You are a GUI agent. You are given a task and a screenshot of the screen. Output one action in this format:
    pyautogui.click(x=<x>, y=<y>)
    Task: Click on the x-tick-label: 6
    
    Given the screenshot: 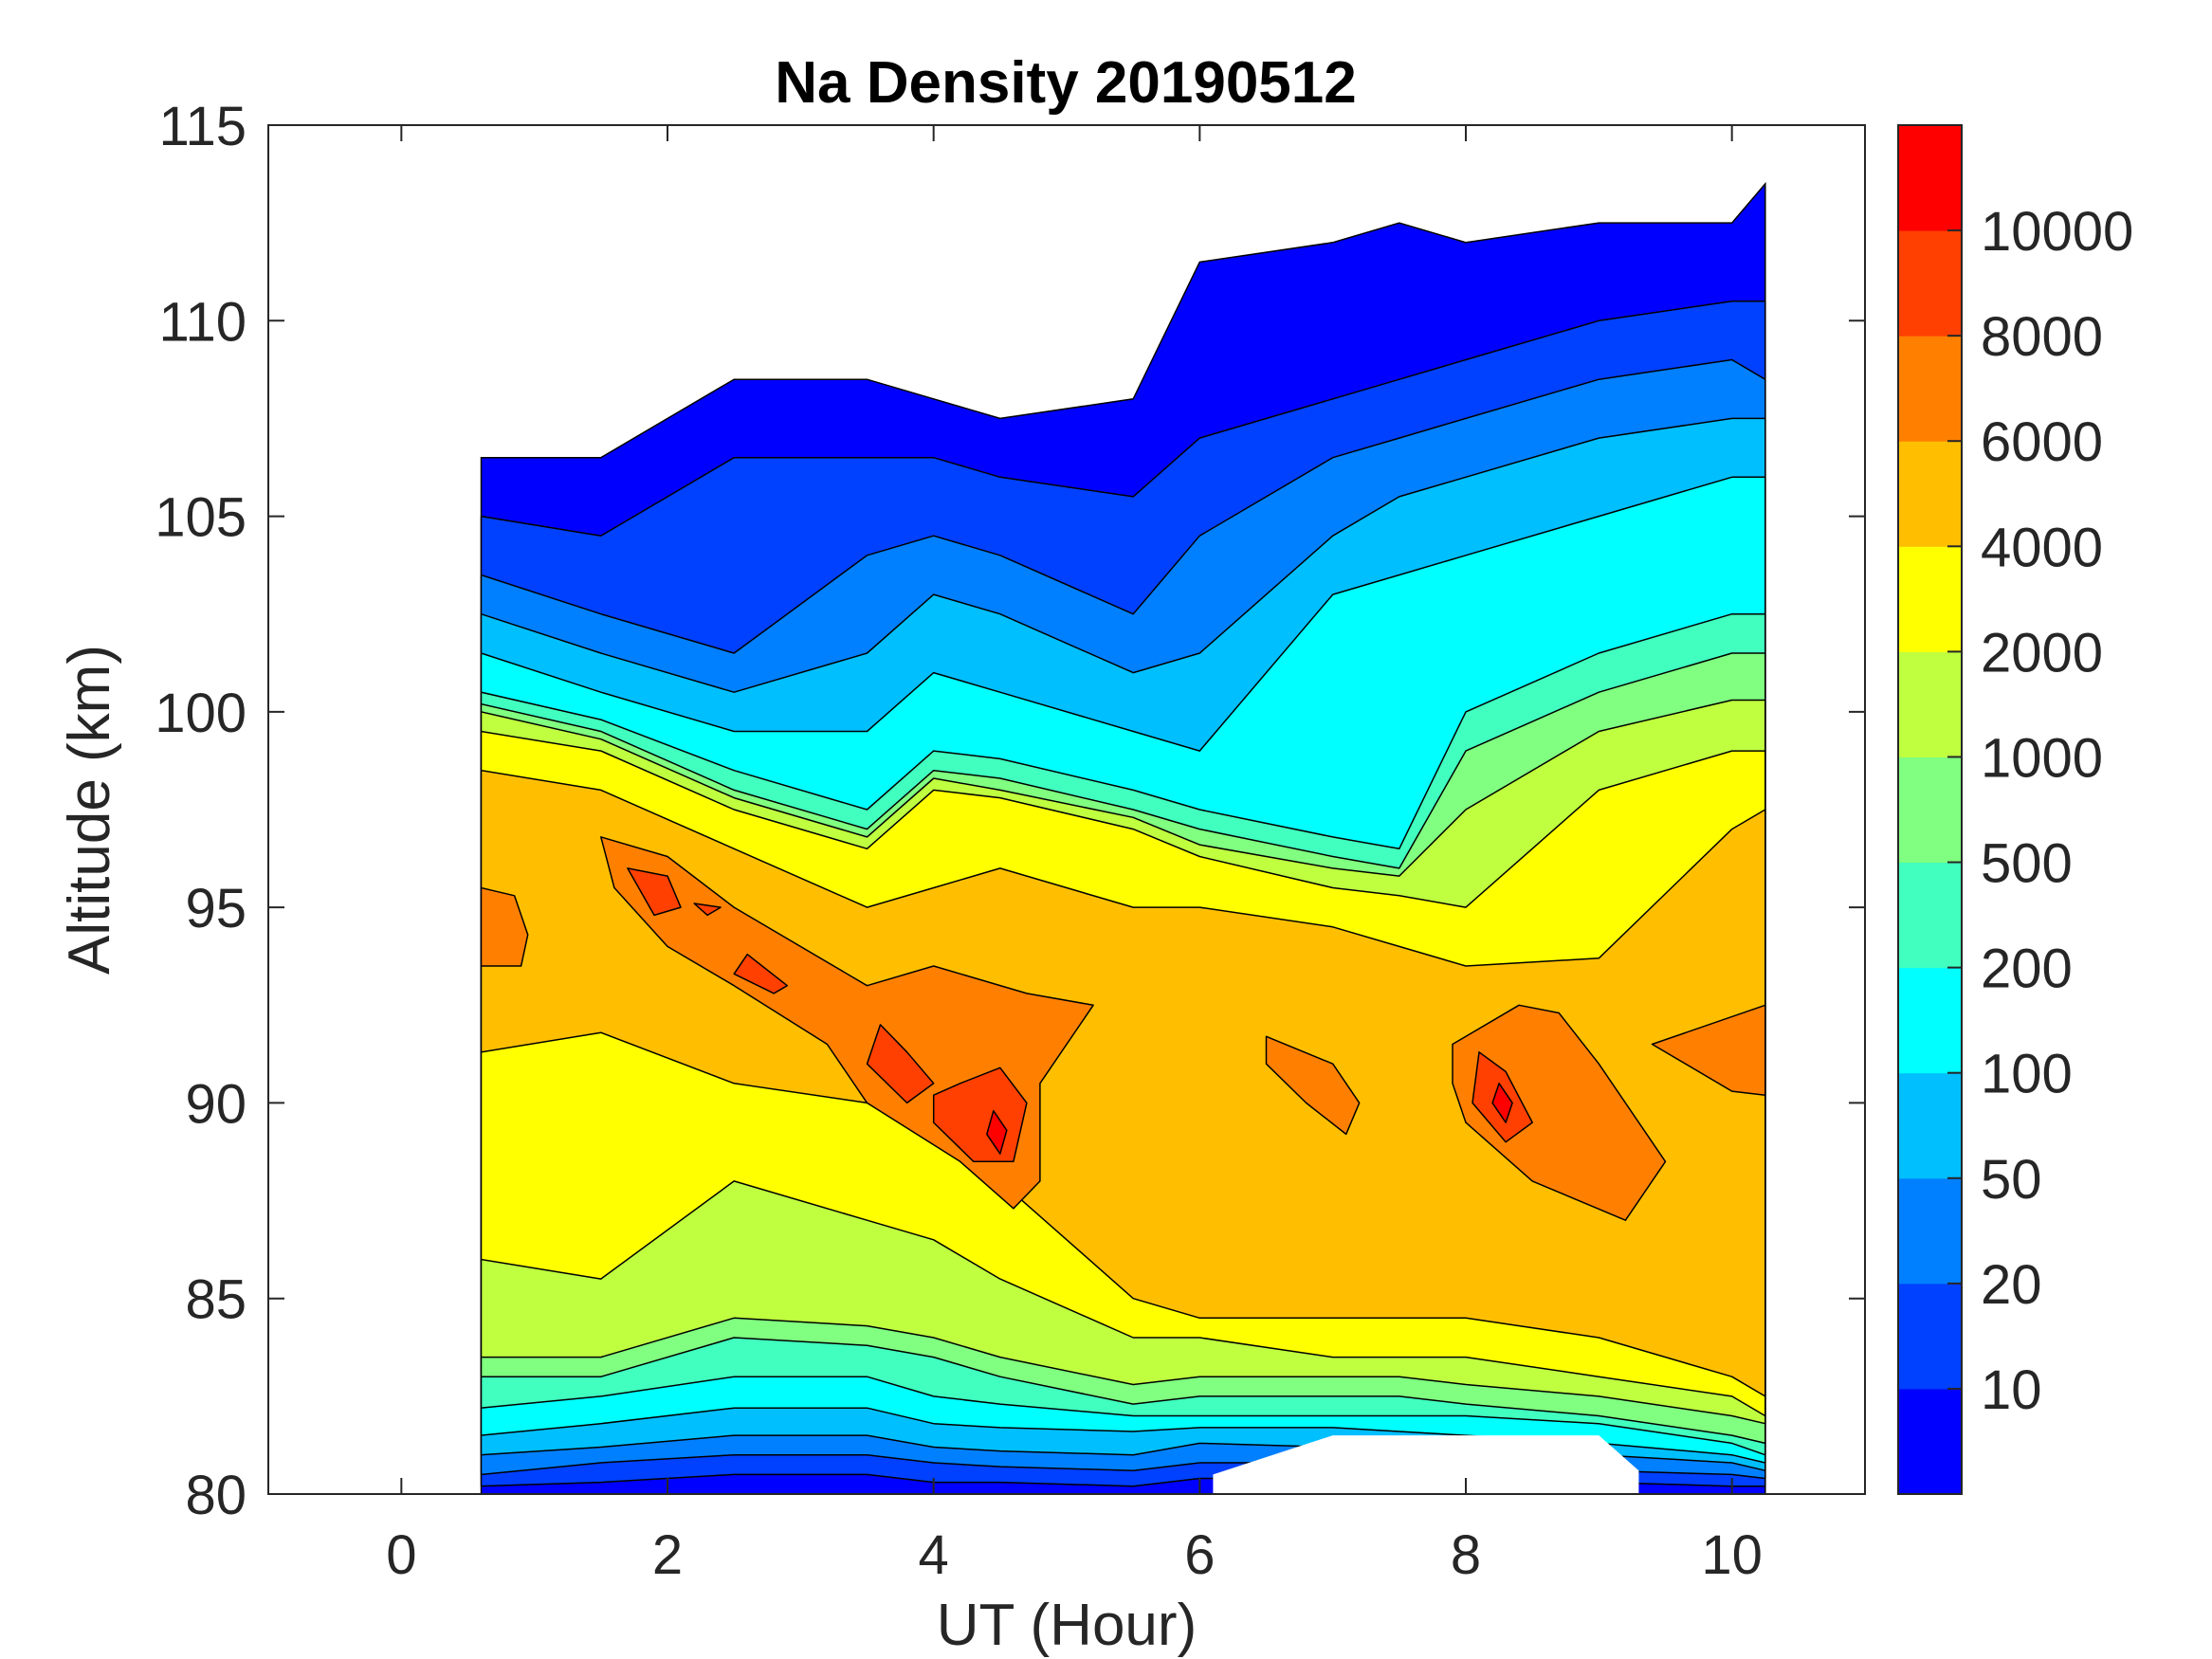 What is the action you would take?
    pyautogui.click(x=1199, y=1555)
    